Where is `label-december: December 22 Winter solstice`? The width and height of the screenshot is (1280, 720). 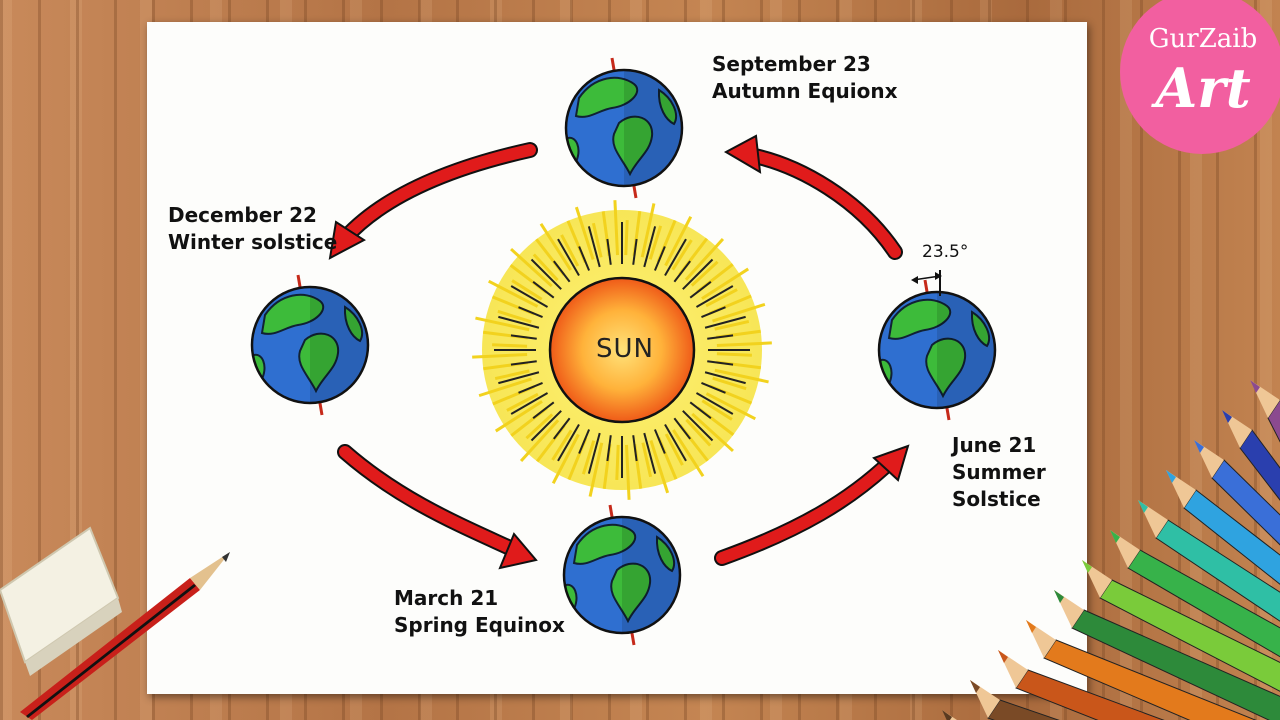 label-december: December 22 Winter solstice is located at coordinates (252, 229).